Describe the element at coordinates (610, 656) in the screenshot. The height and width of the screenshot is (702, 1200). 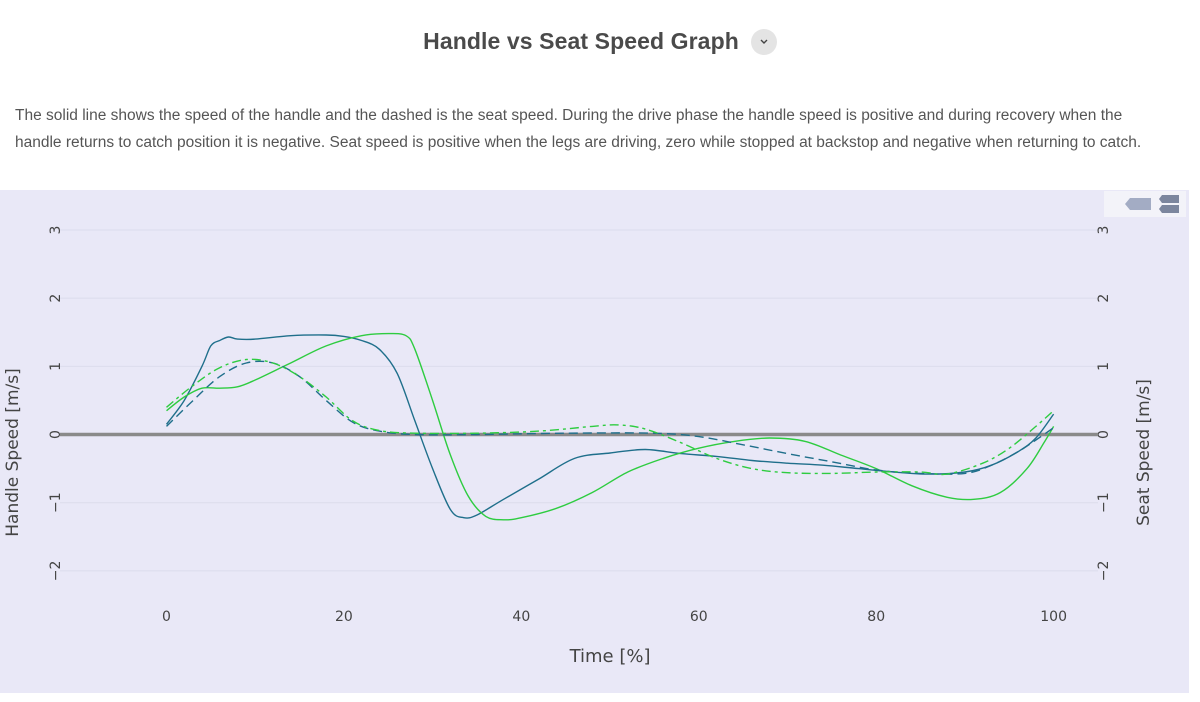
I see `x-axis-title: Time [%]` at that location.